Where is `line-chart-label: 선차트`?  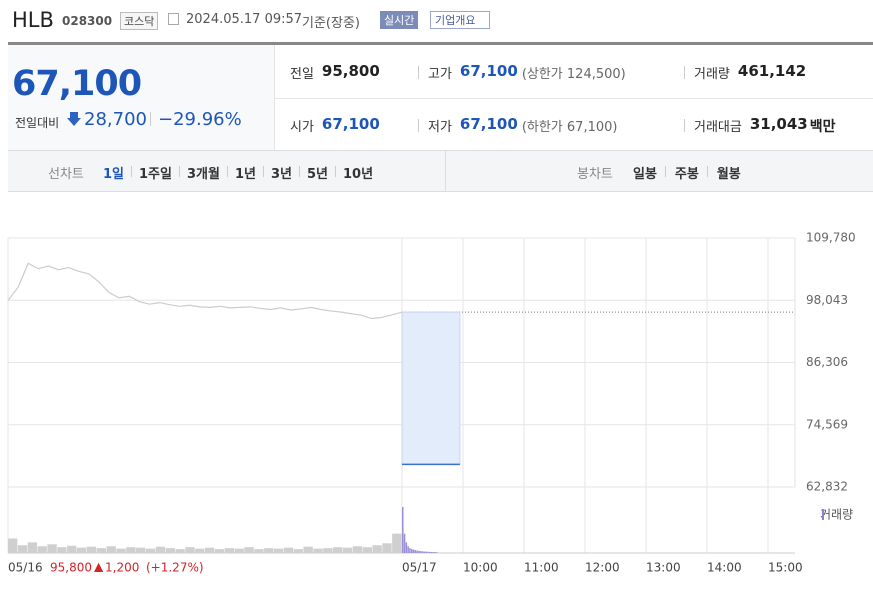 line-chart-label: 선차트 is located at coordinates (66, 174).